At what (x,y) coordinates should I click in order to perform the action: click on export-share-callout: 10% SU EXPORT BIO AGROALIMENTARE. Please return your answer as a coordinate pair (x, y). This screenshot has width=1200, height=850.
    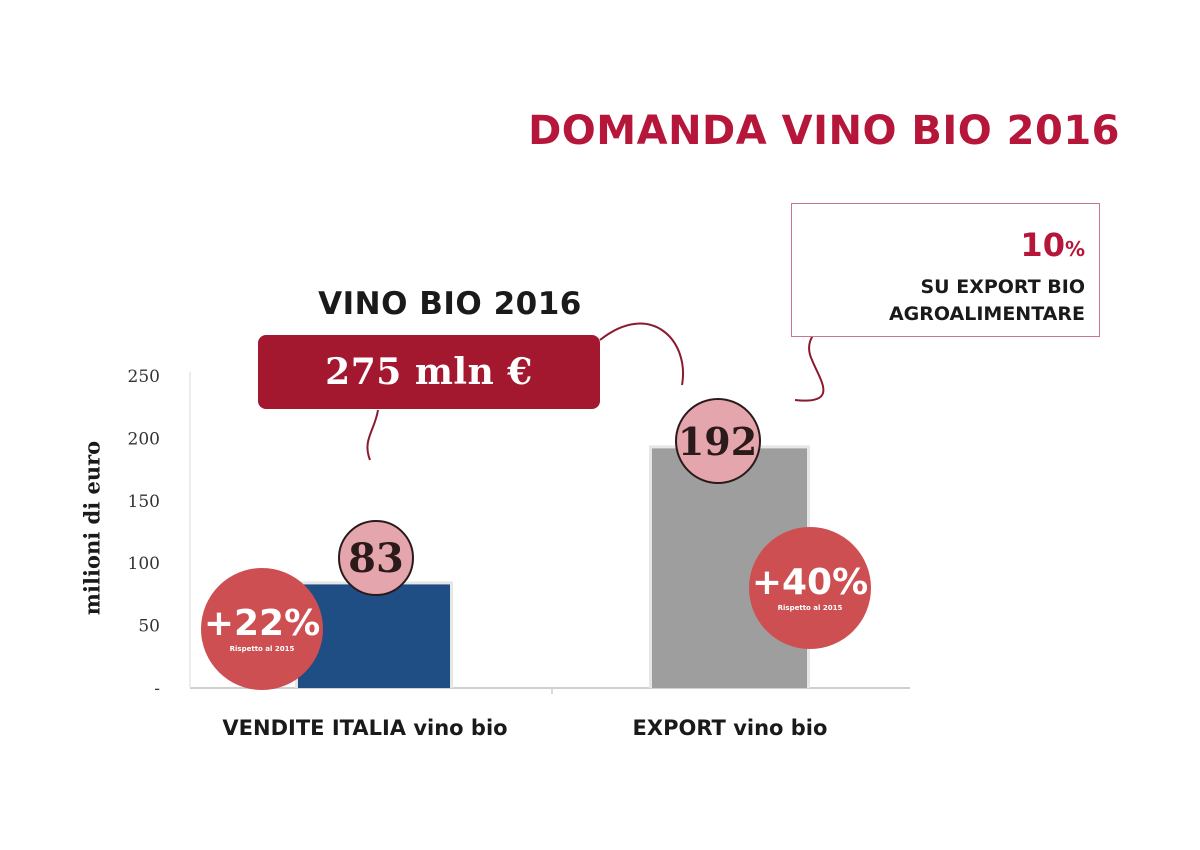
    Looking at the image, I should click on (945, 270).